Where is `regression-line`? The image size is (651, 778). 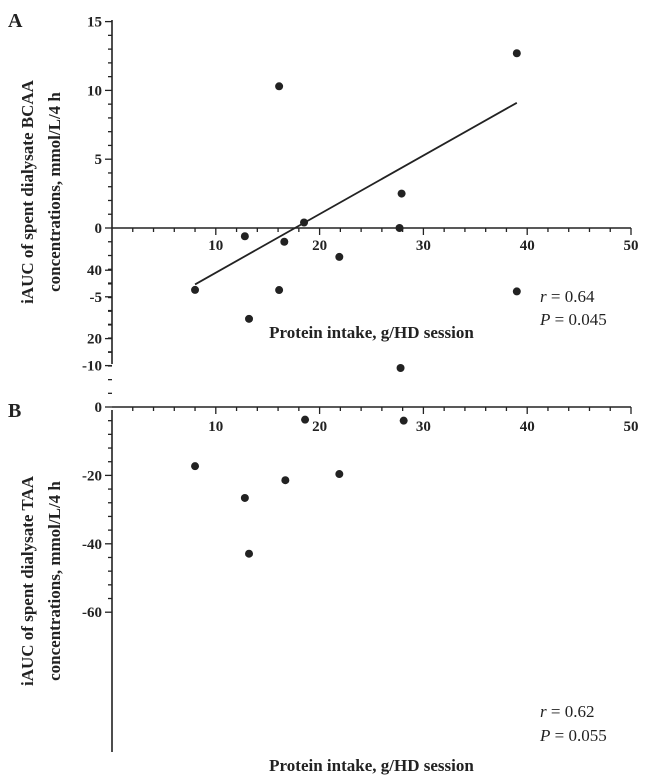
regression-line is located at coordinates (356, 194).